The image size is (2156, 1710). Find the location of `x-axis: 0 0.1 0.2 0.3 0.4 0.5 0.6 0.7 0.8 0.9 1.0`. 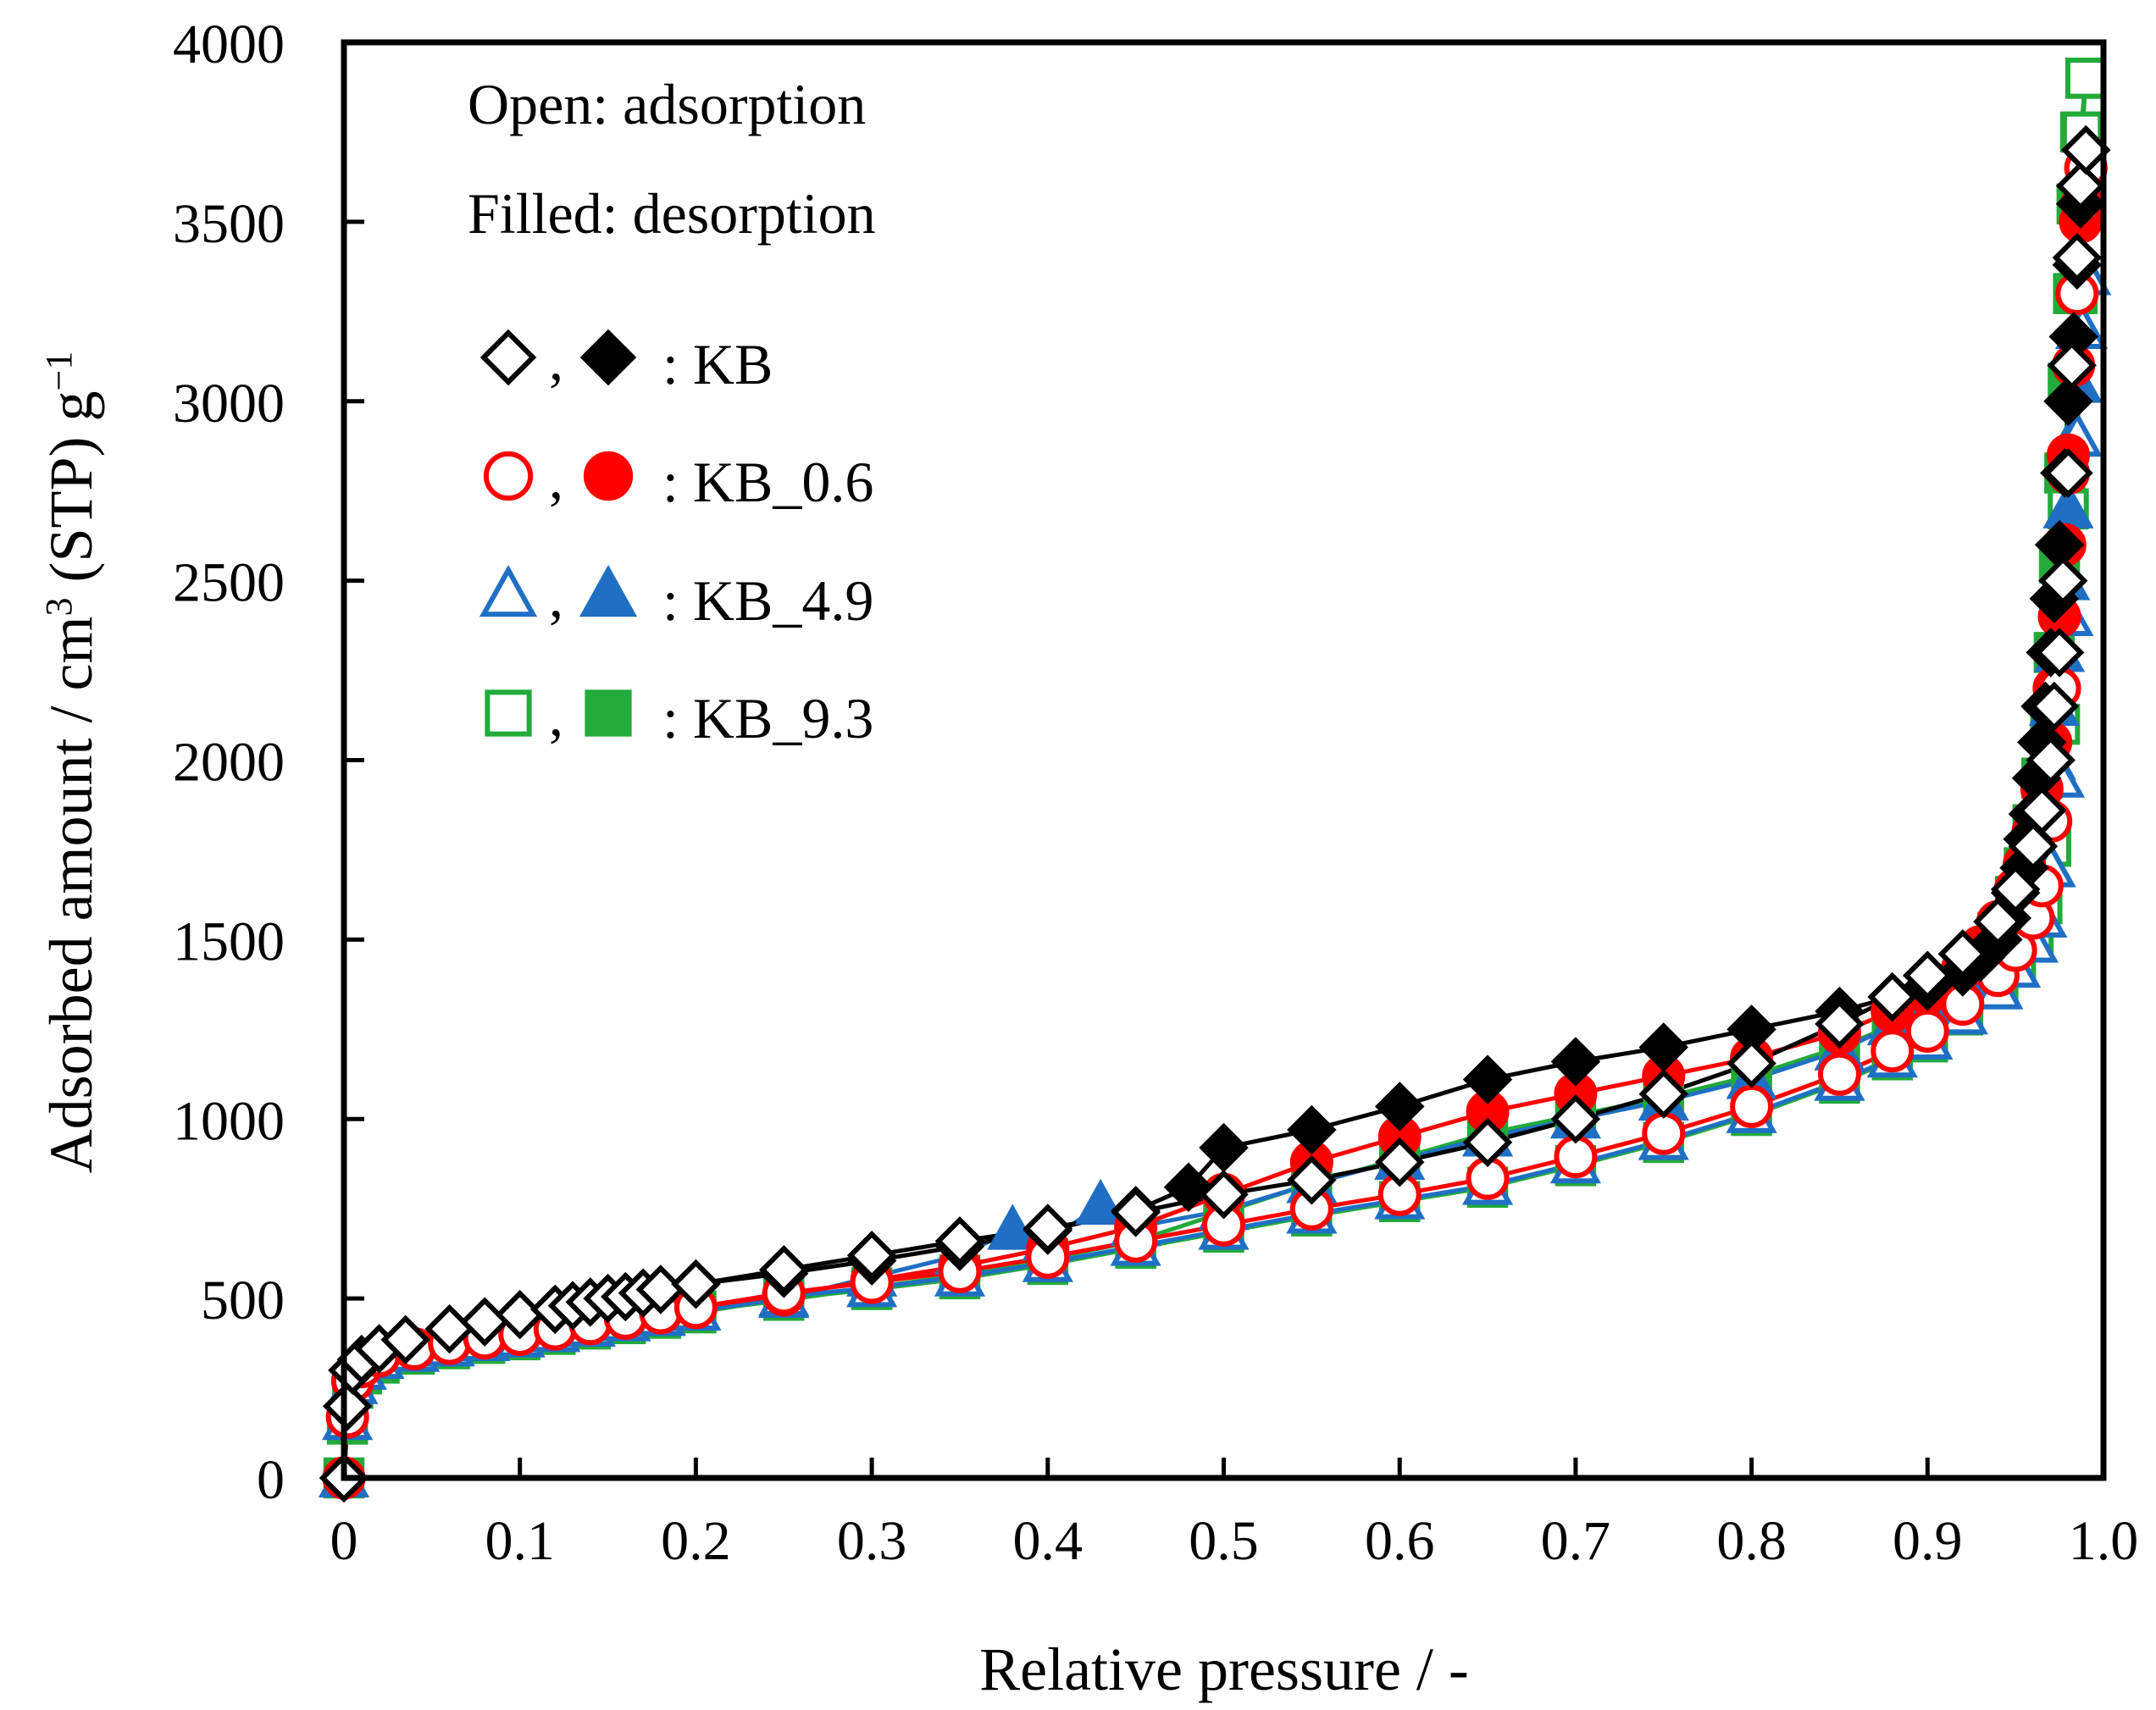

x-axis: 0 0.1 0.2 0.3 0.4 0.5 0.6 0.7 0.8 0.9 1.0 is located at coordinates (1234, 1515).